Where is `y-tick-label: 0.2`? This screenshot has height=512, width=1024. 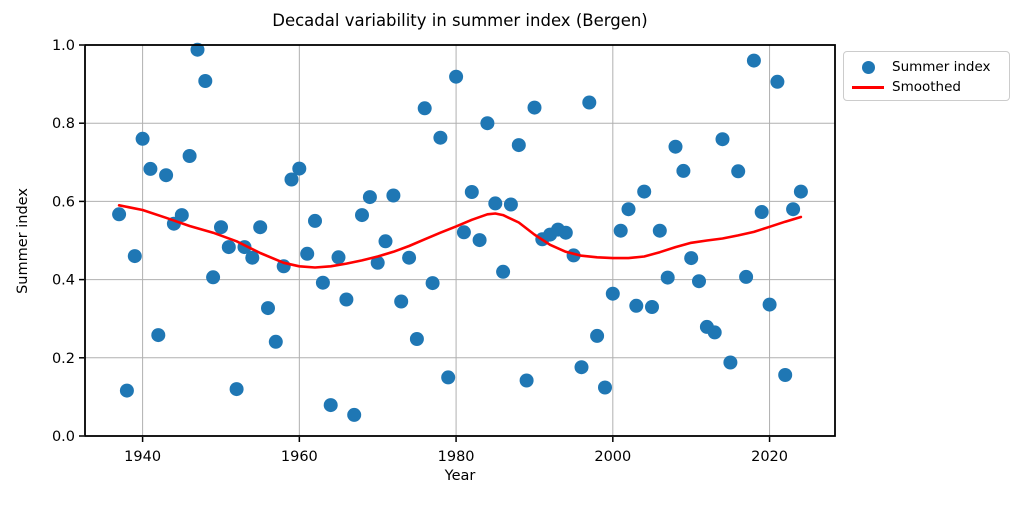
y-tick-label: 0.2 is located at coordinates (63, 359).